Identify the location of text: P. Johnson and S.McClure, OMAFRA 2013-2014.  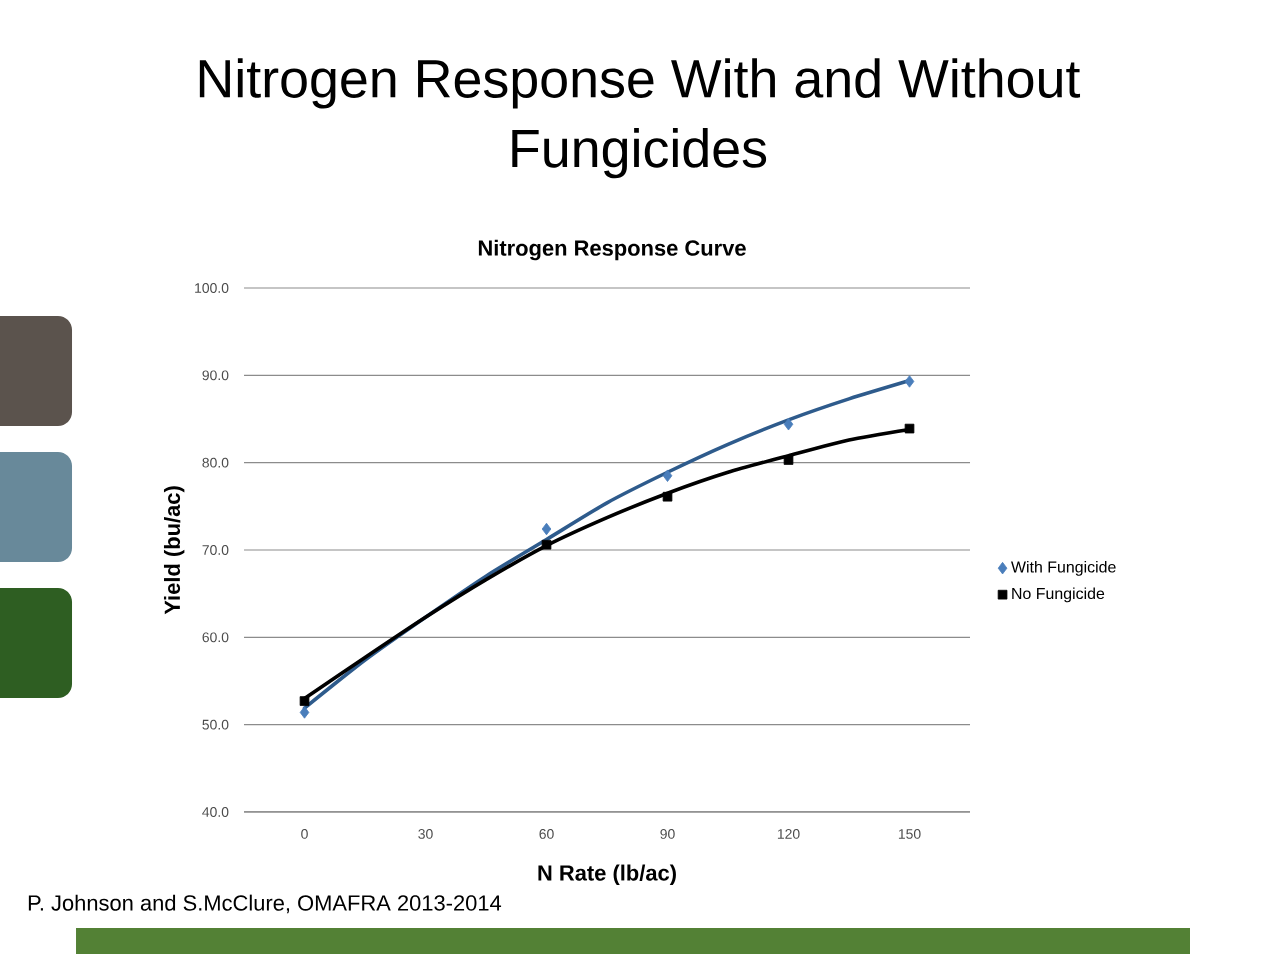
(265, 904).